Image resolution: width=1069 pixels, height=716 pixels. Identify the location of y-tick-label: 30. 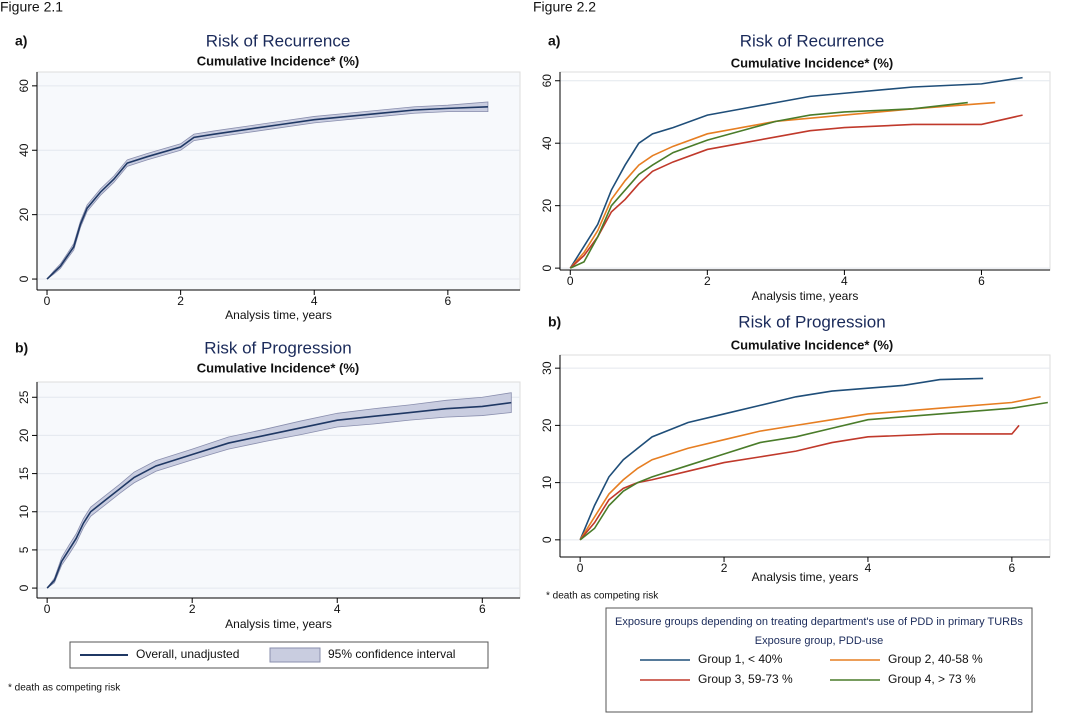
(547, 368).